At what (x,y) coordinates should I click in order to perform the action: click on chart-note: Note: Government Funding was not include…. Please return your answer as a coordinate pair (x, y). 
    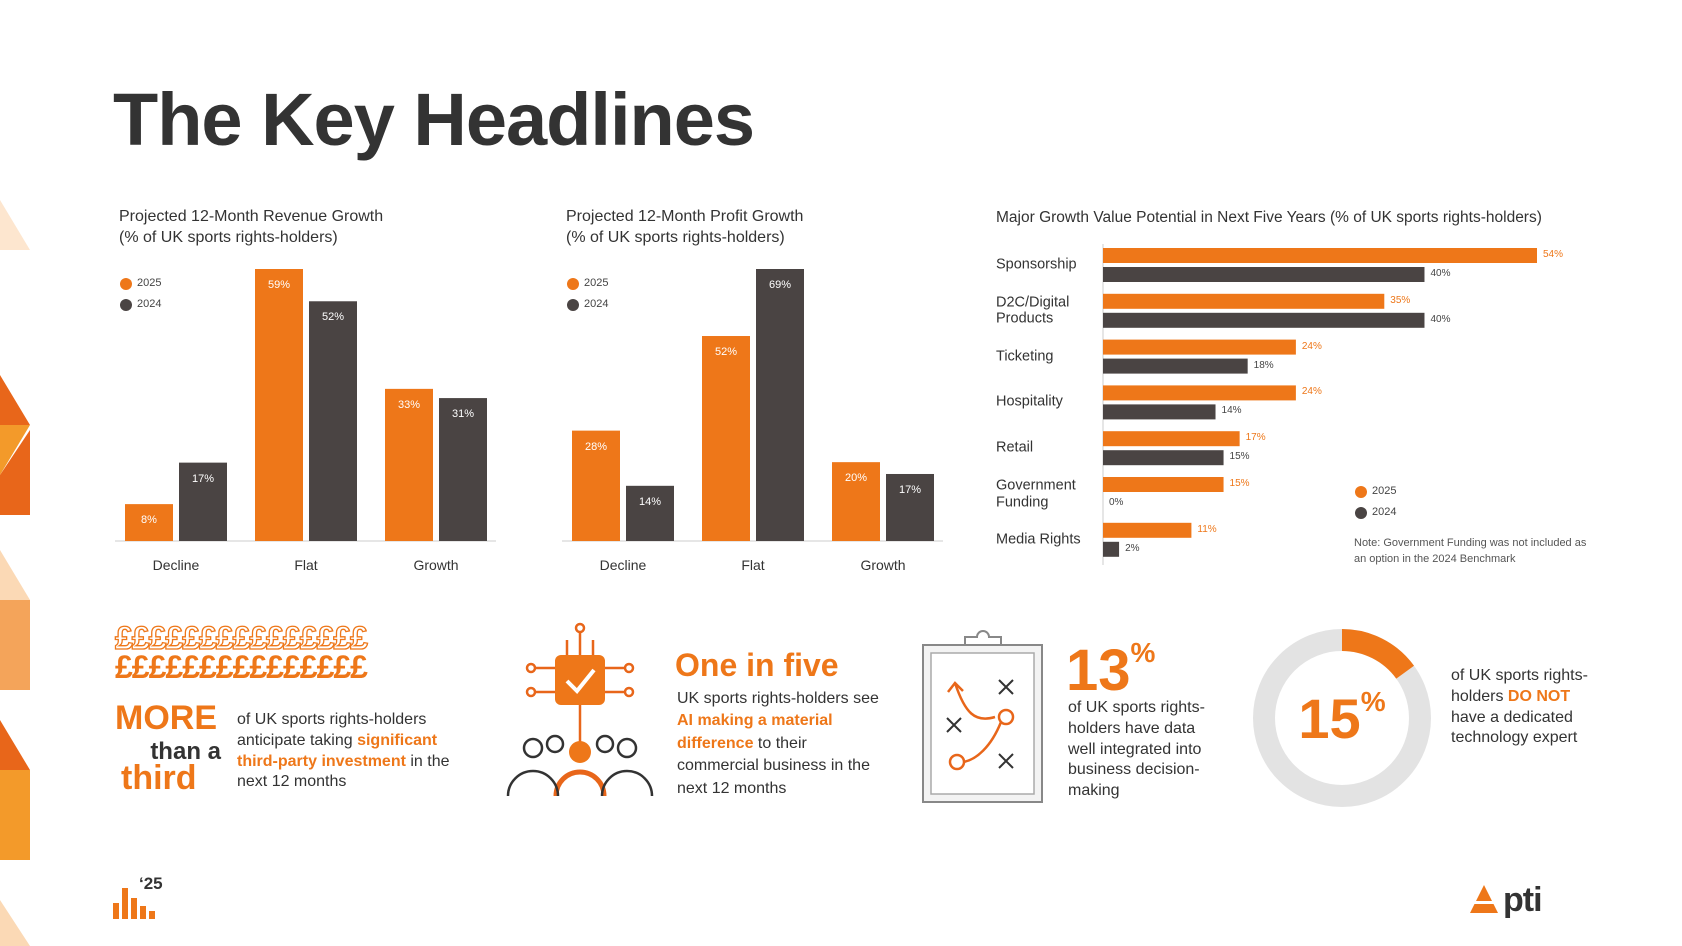
    Looking at the image, I should click on (1470, 551).